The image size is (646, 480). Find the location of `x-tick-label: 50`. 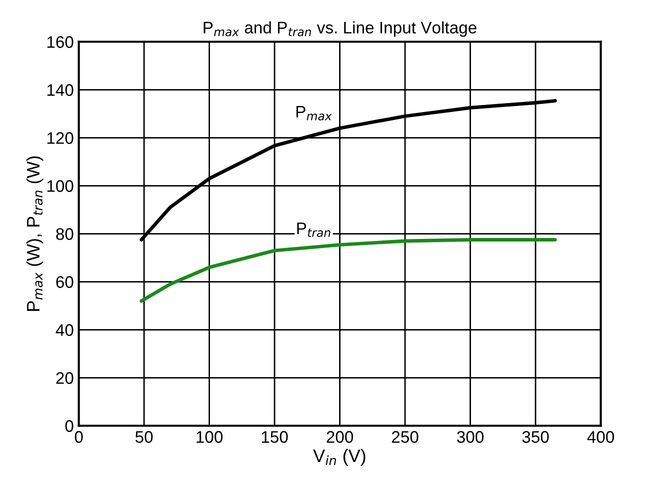

x-tick-label: 50 is located at coordinates (144, 437).